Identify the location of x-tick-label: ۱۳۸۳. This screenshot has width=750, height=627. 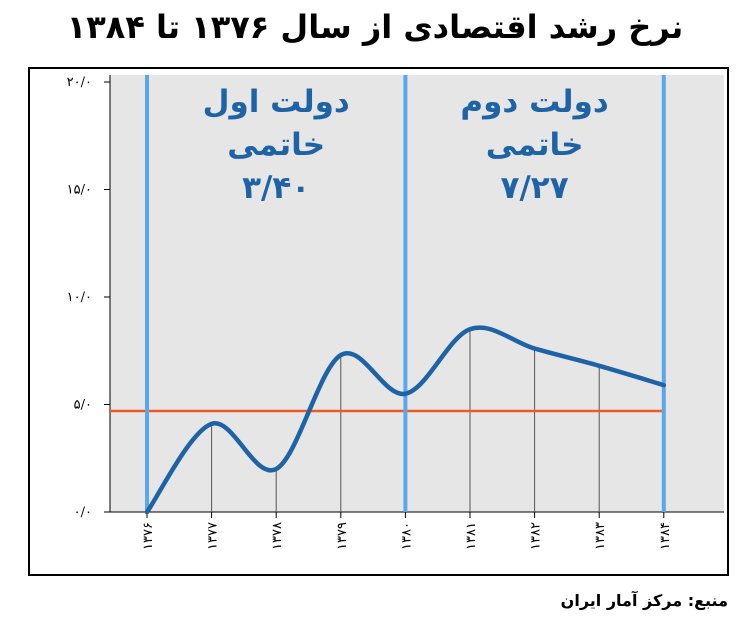
(600, 536).